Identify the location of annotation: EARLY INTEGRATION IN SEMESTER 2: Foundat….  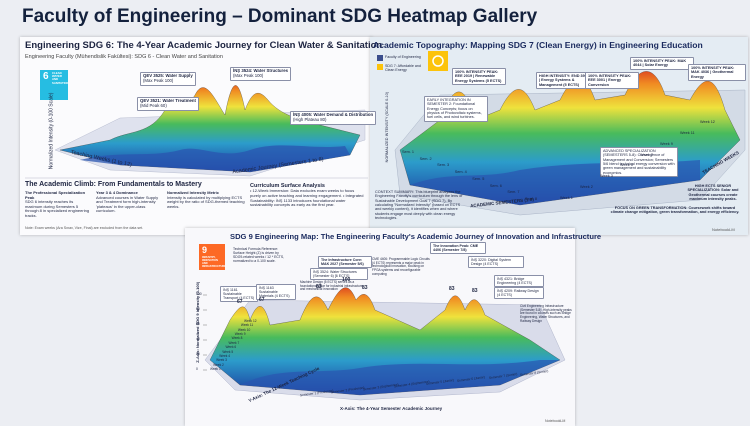
(456, 109).